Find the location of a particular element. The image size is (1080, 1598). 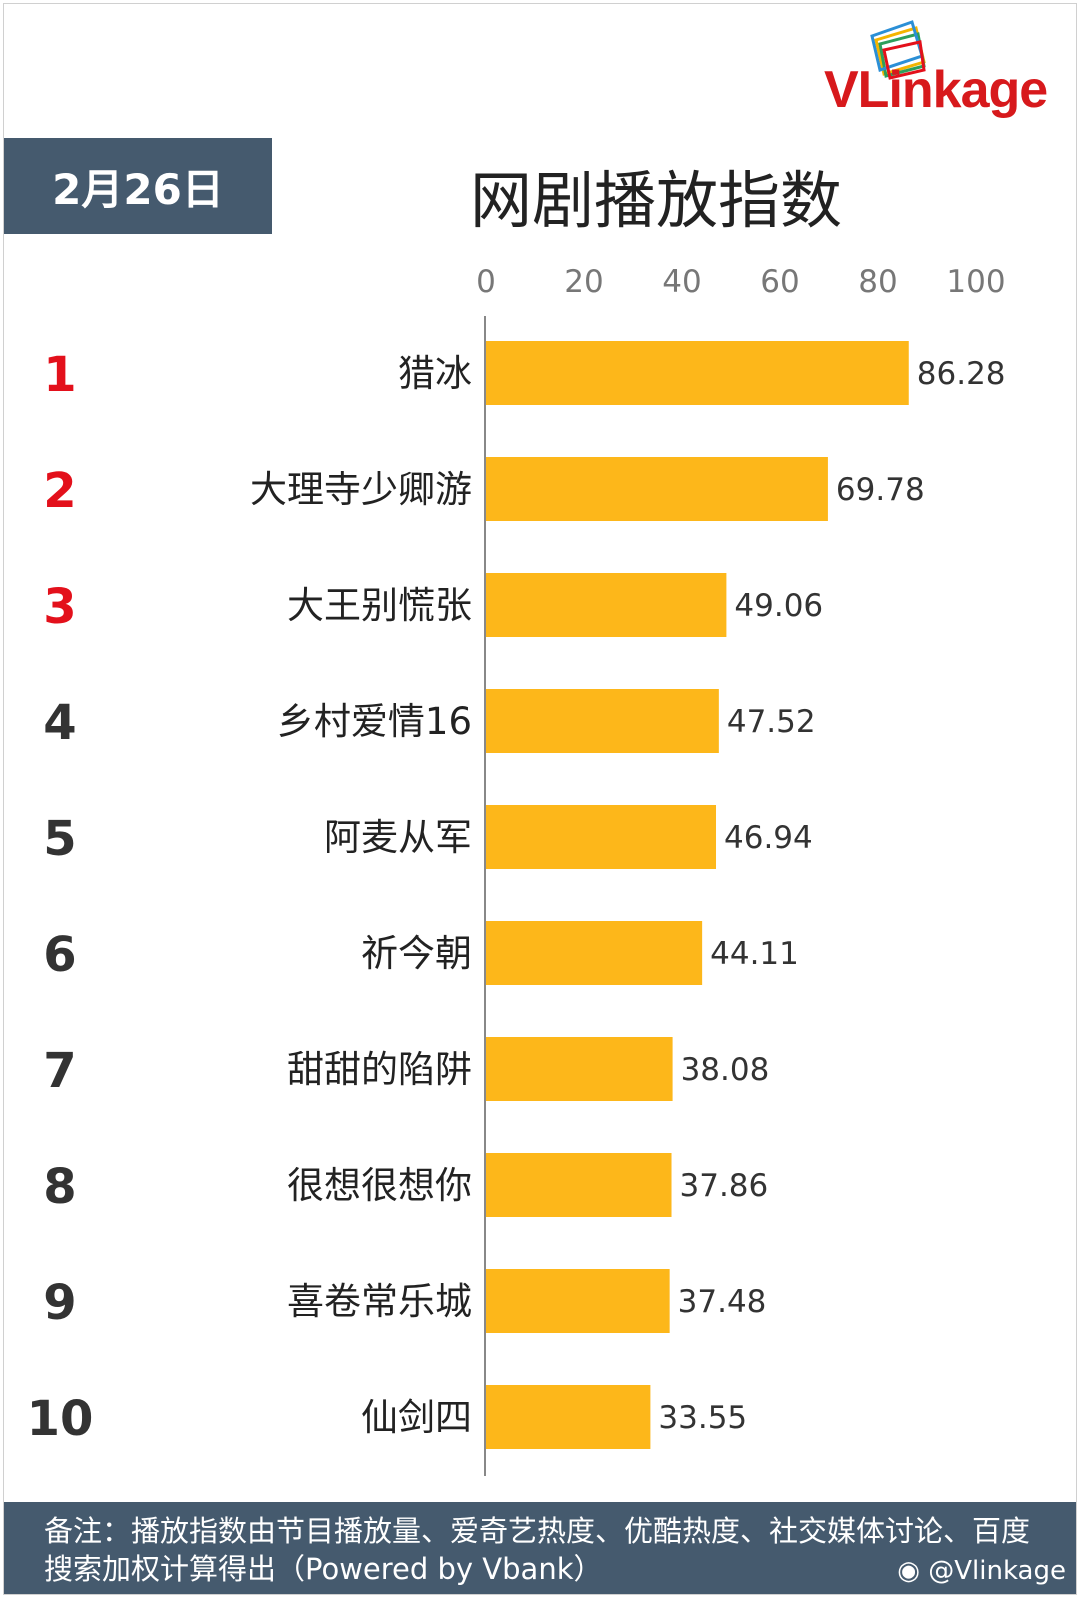

x-tick-label: 80 is located at coordinates (877, 282).